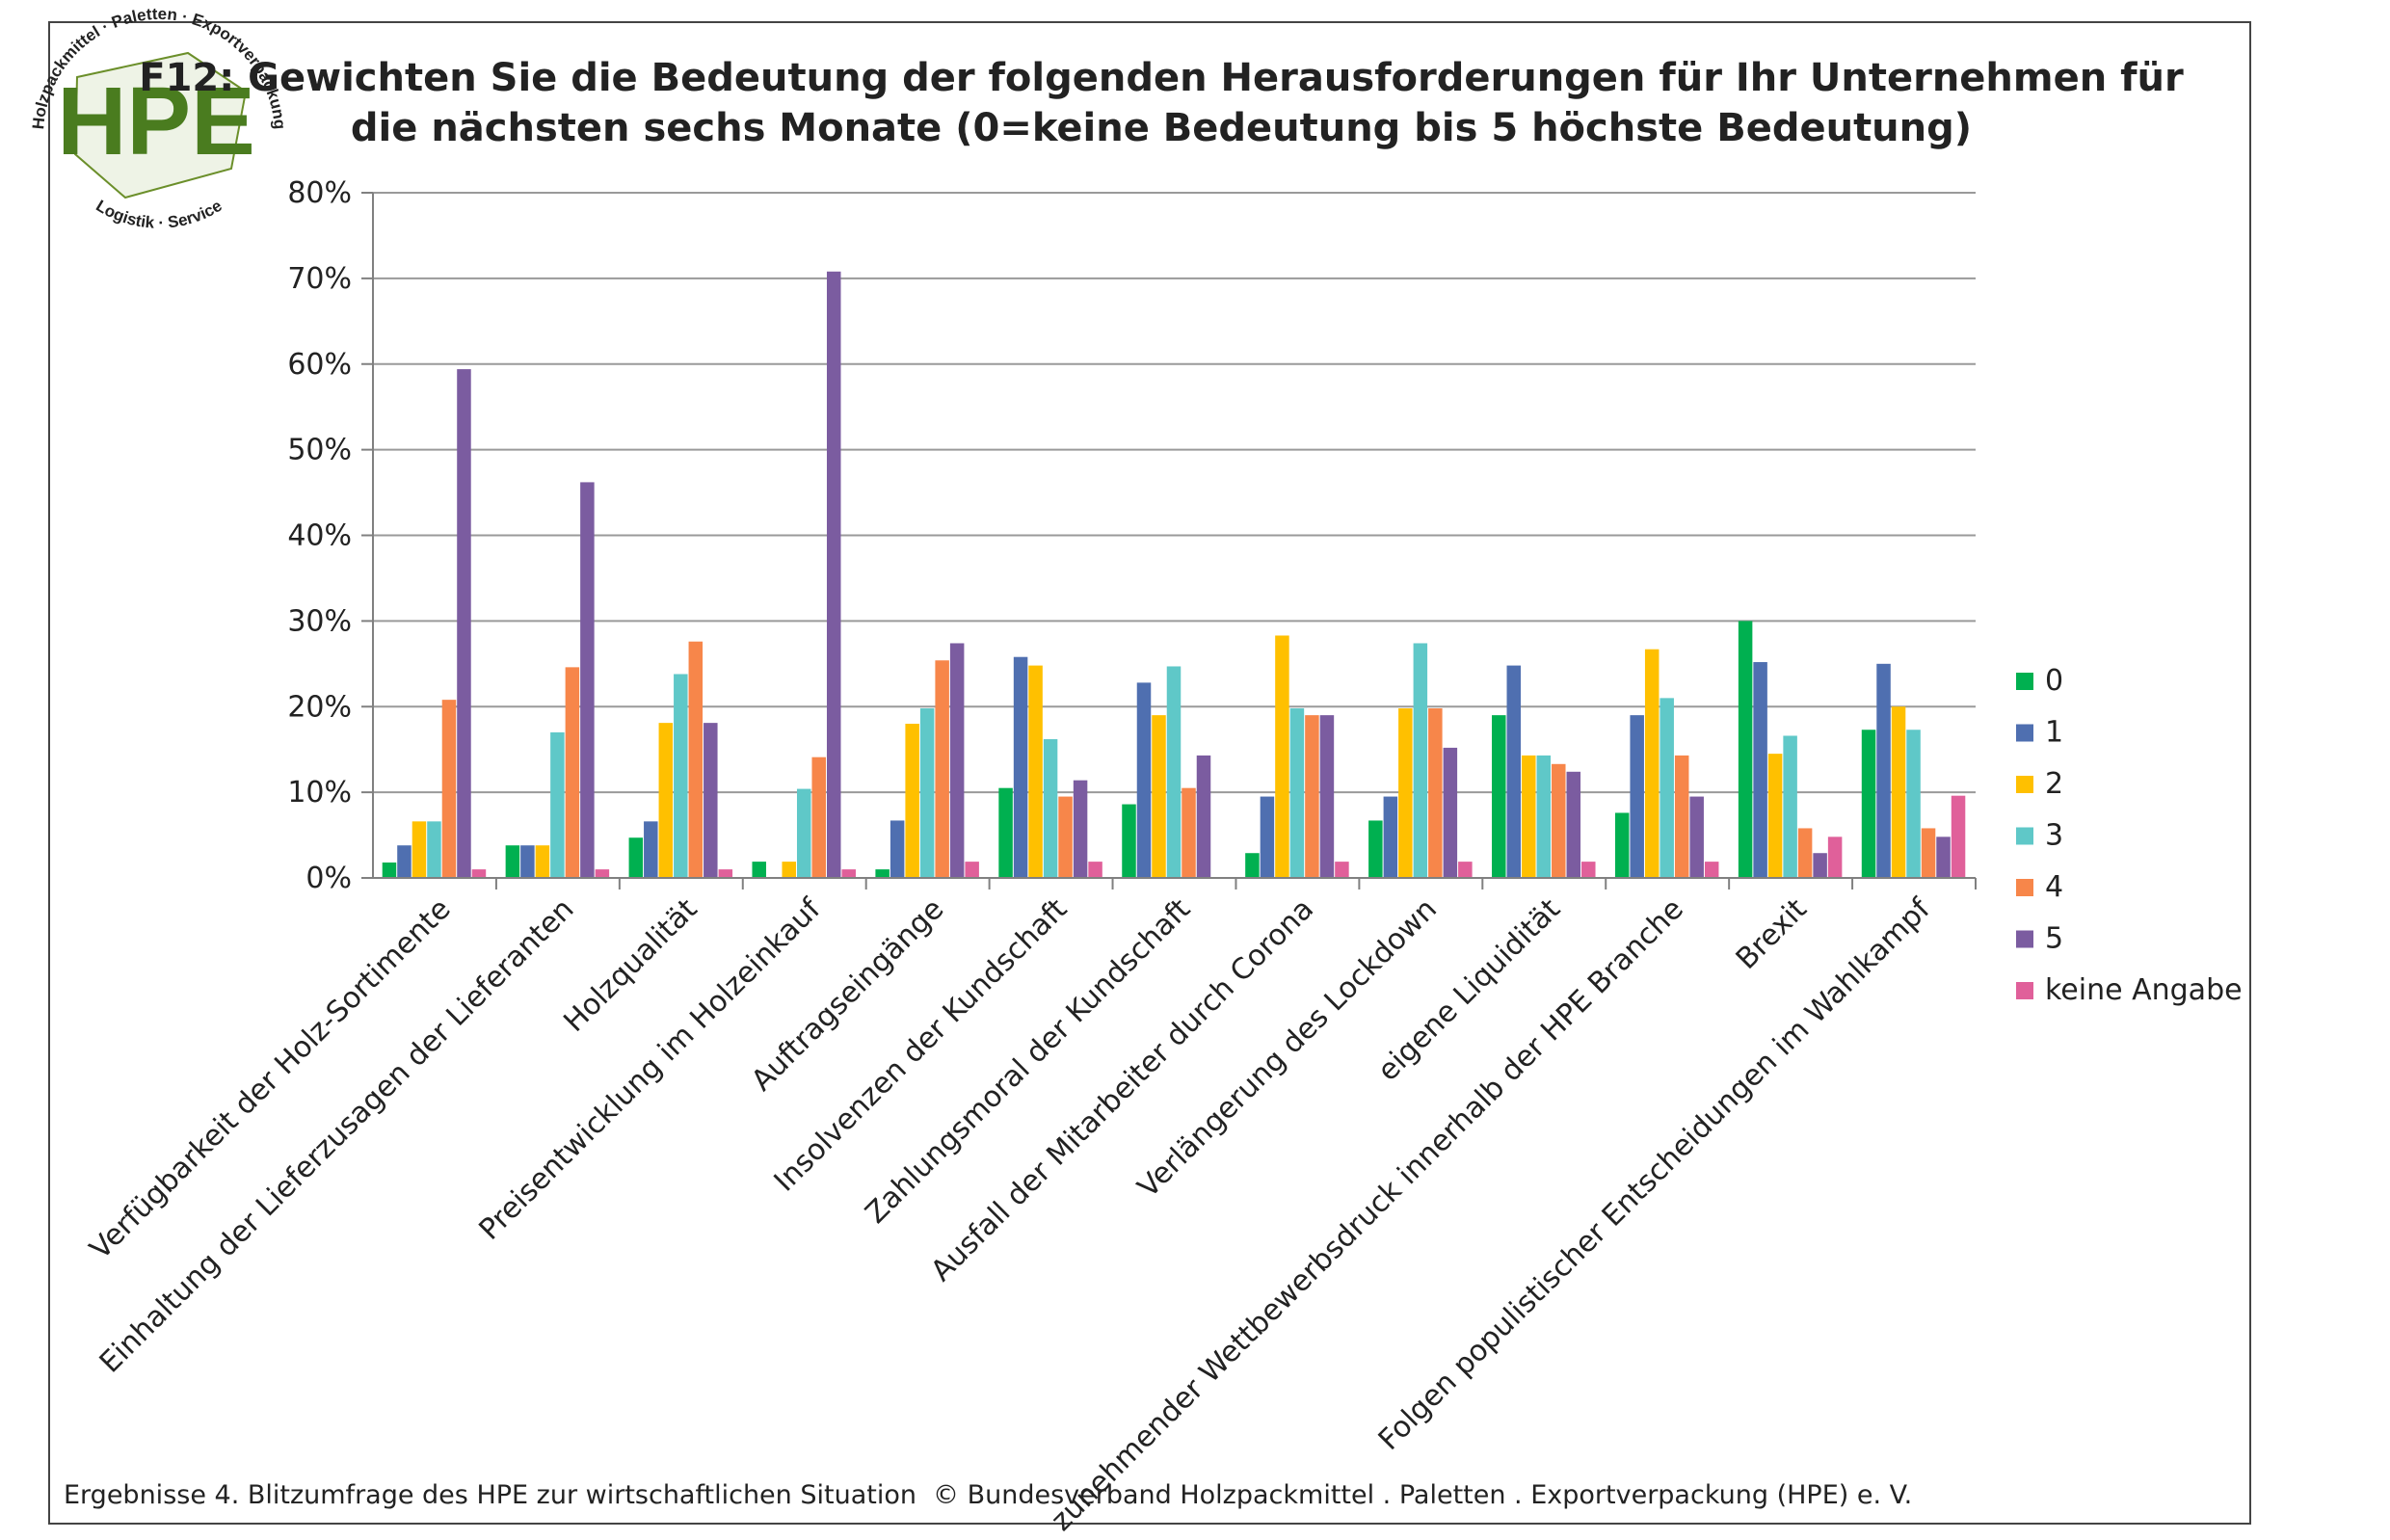 The width and height of the screenshot is (2390, 1540). What do you see at coordinates (2129, 835) in the screenshot?
I see `legend: 0 1 2 3 4 5 keine Angabe` at bounding box center [2129, 835].